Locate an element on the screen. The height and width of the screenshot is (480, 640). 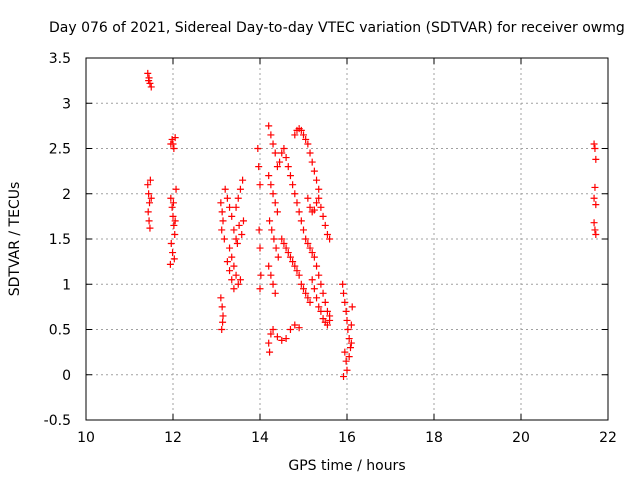
x-tick-label: 18 is located at coordinates (434, 438).